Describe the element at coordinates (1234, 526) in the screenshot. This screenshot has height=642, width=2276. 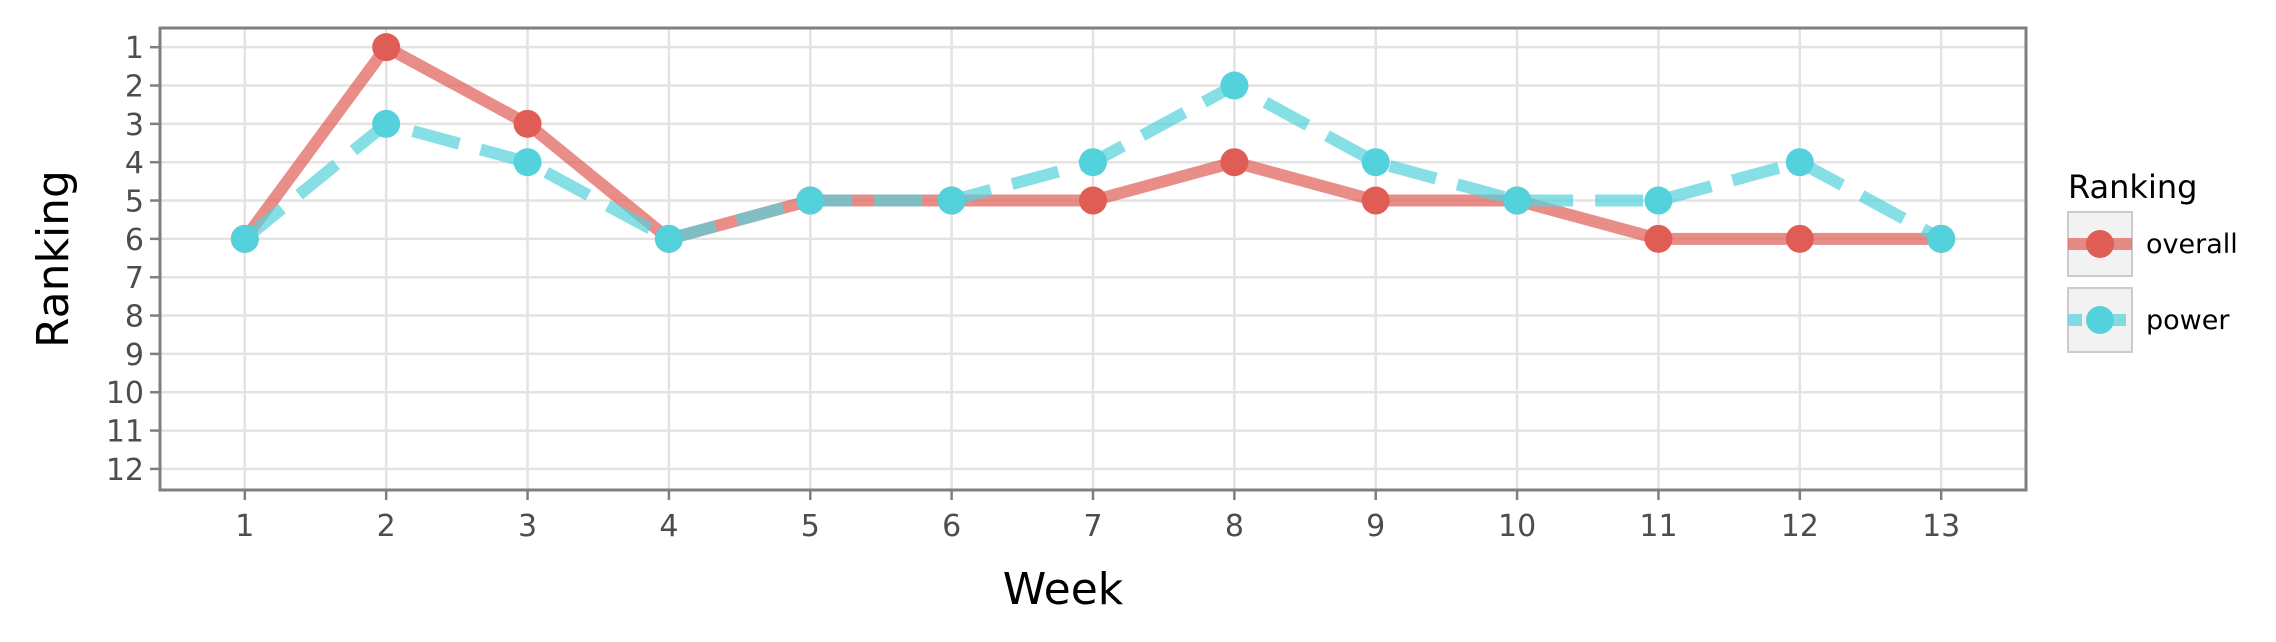
I see `x-tick-label: 8` at that location.